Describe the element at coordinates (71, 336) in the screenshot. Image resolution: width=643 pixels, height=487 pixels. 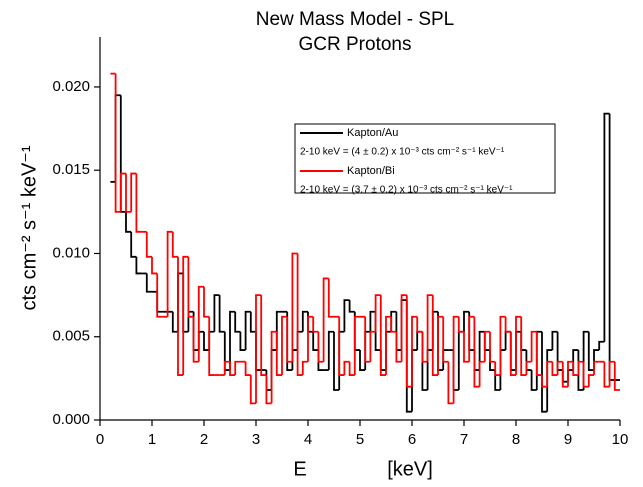
I see `y-tick-label: 0.005` at that location.